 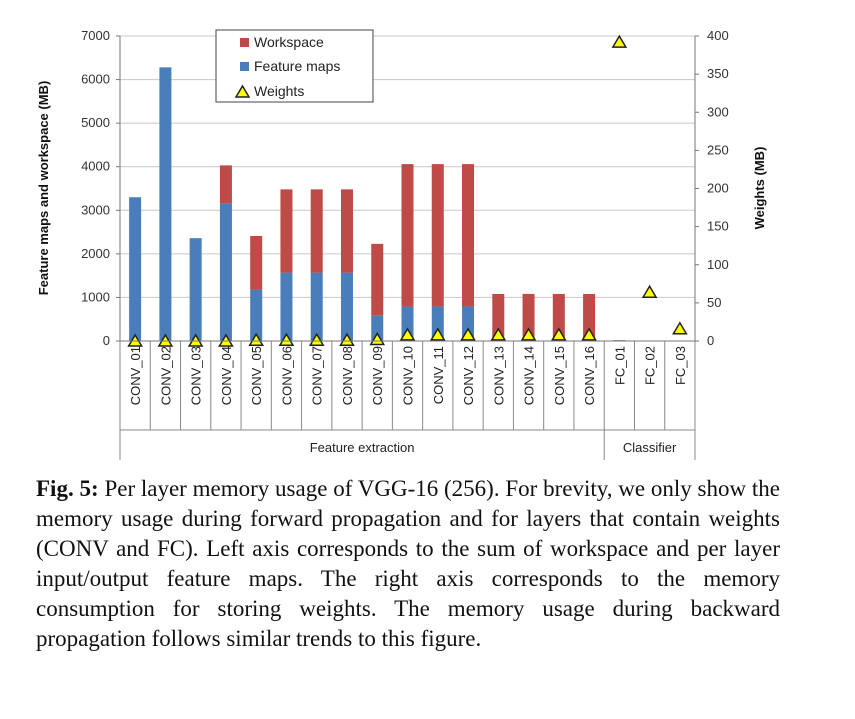 I want to click on right-tick-label: 100, so click(x=718, y=264).